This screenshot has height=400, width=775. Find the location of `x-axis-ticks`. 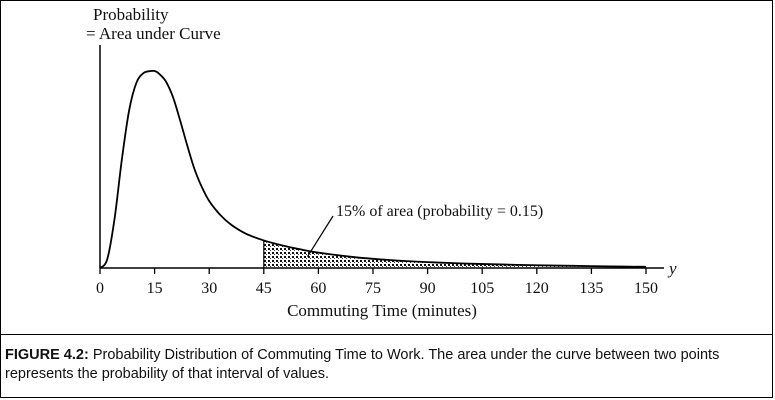

x-axis-ticks is located at coordinates (373, 271).